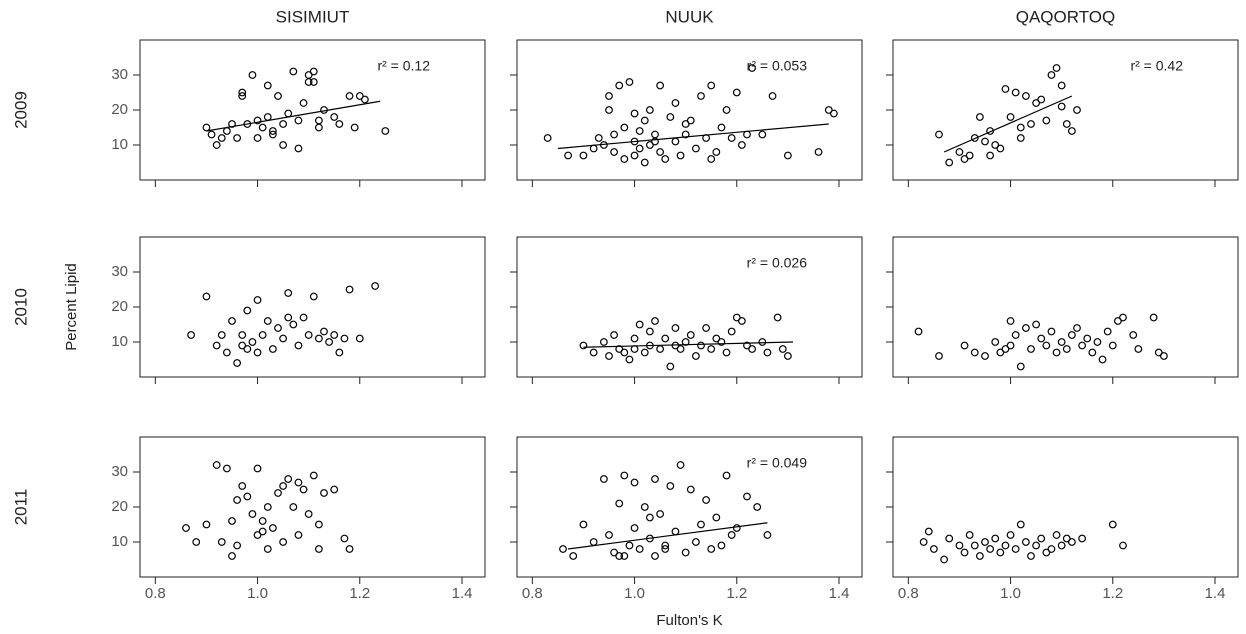 This screenshot has width=1246, height=634. I want to click on r-squared: r² = 0.053, so click(777, 66).